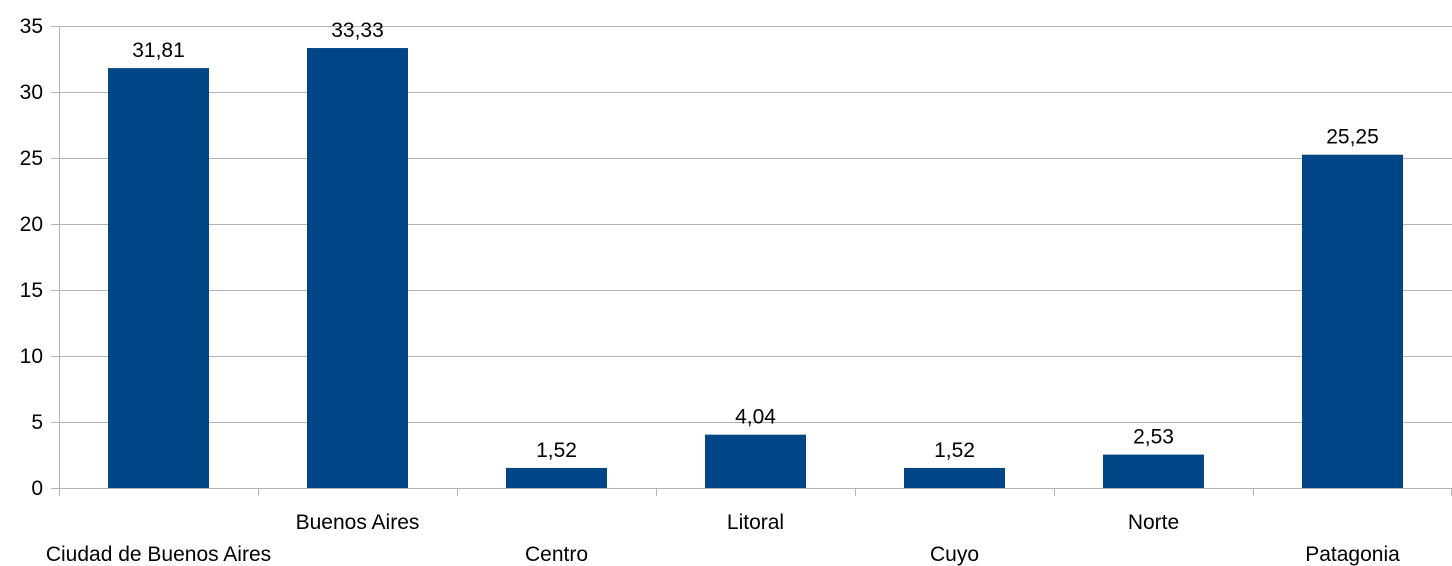 The height and width of the screenshot is (566, 1452). What do you see at coordinates (358, 522) in the screenshot?
I see `category-label: Buenos Aires` at bounding box center [358, 522].